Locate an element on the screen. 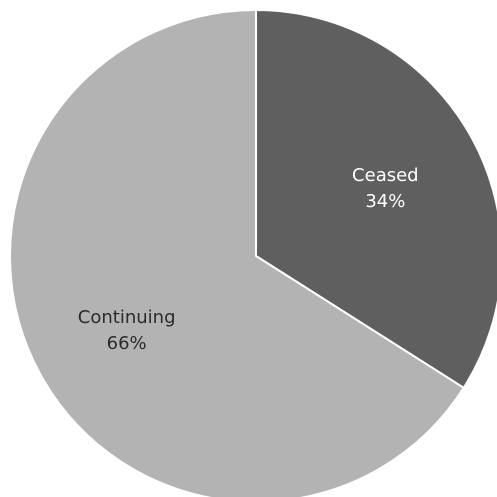 This screenshot has width=497, height=497. slice-value-continuing: 66% is located at coordinates (127, 343).